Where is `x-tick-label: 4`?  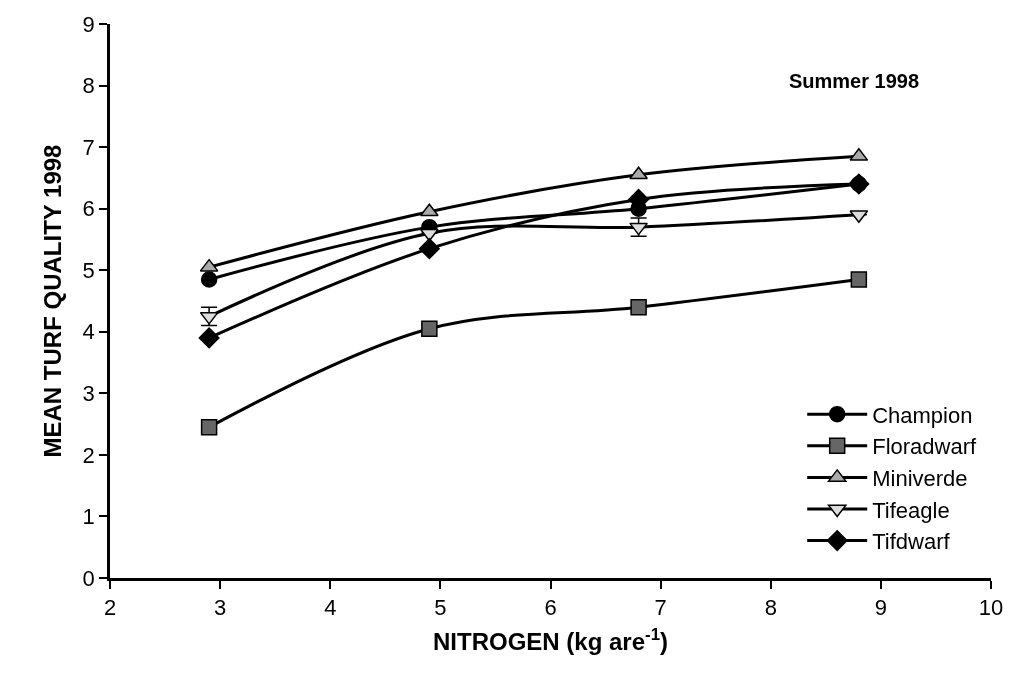
x-tick-label: 4 is located at coordinates (330, 608).